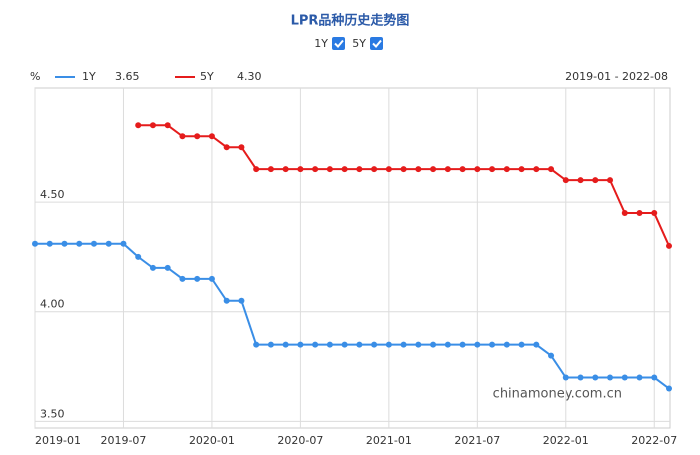 The width and height of the screenshot is (700, 455). What do you see at coordinates (654, 440) in the screenshot?
I see `x-tick-label: 2022-07` at bounding box center [654, 440].